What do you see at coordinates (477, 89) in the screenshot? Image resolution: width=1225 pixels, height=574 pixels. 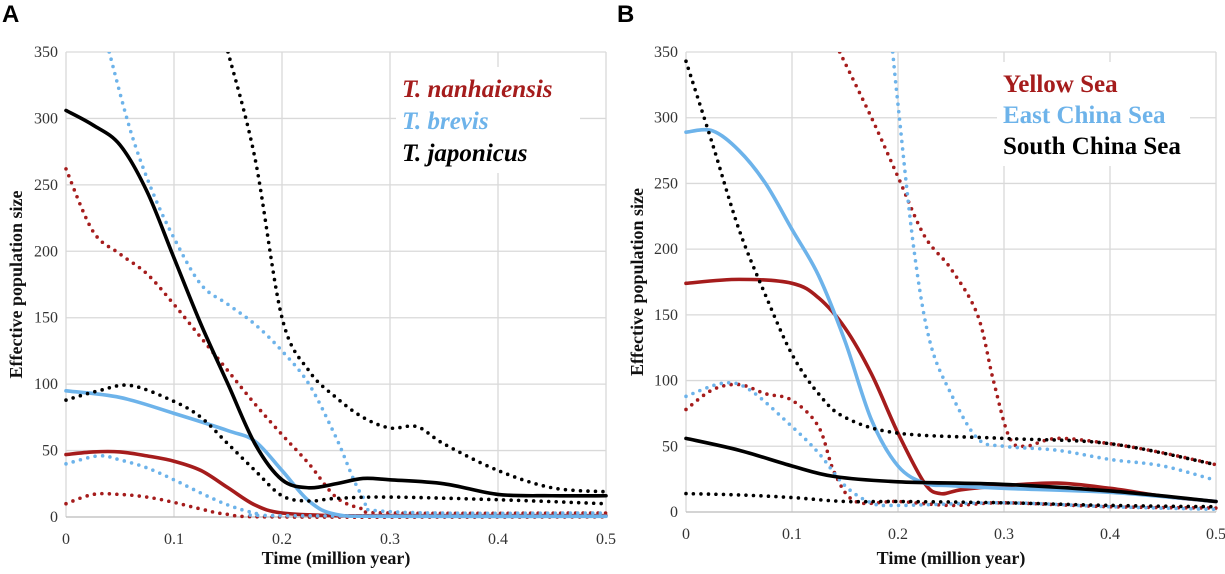 I see `legend-entry: T. nanhaiensis` at bounding box center [477, 89].